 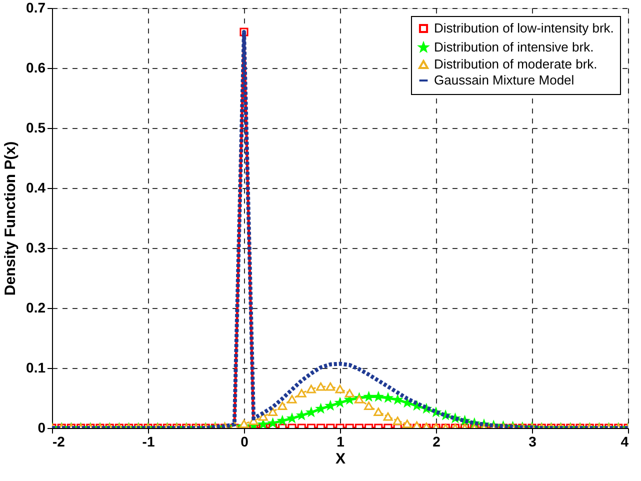 What do you see at coordinates (516, 64) in the screenshot?
I see `legend-label: Distribution of moderate brk.` at bounding box center [516, 64].